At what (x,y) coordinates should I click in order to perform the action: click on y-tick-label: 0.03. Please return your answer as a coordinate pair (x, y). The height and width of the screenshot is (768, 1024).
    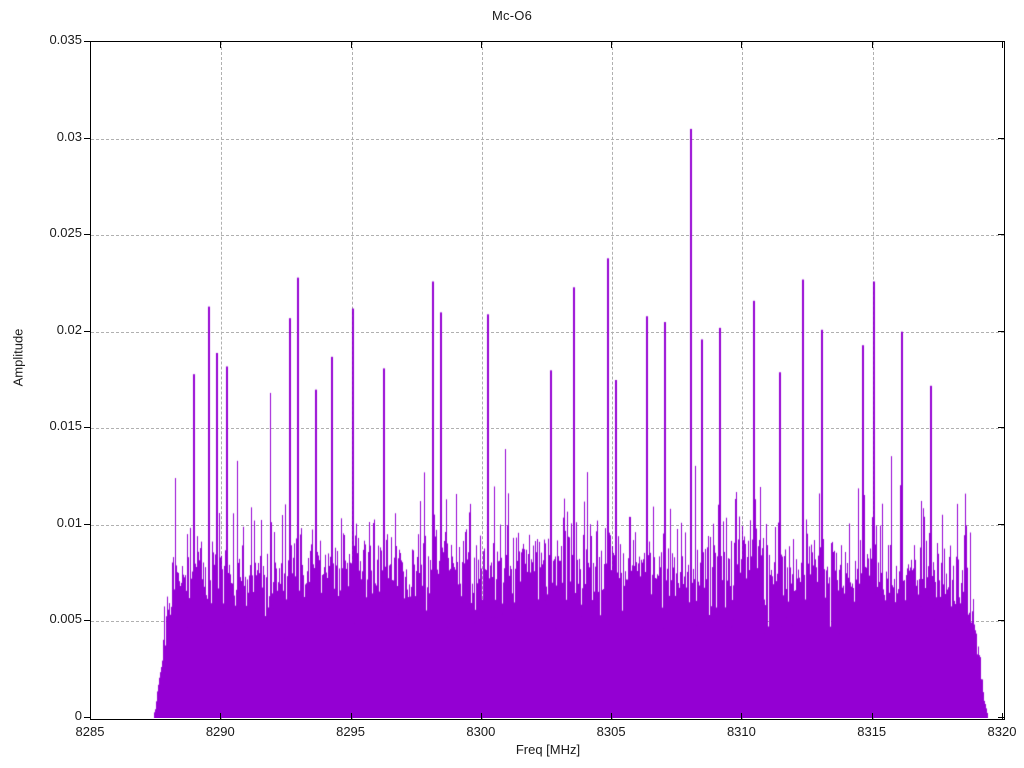
    Looking at the image, I should click on (69, 136).